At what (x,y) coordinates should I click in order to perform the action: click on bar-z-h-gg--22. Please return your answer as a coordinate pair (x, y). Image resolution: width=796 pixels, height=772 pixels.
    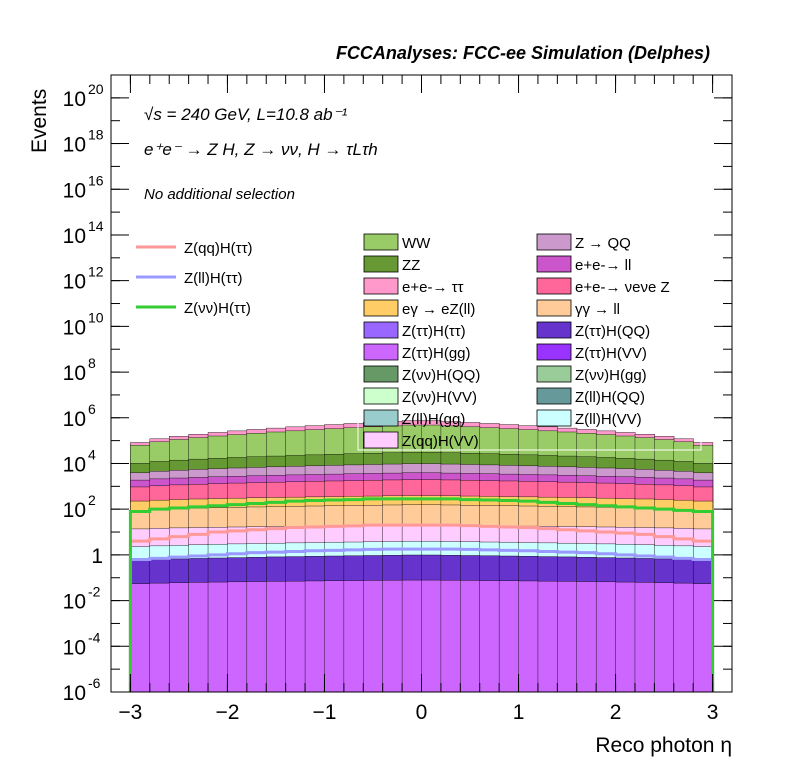
    Looking at the image, I should click on (567, 637).